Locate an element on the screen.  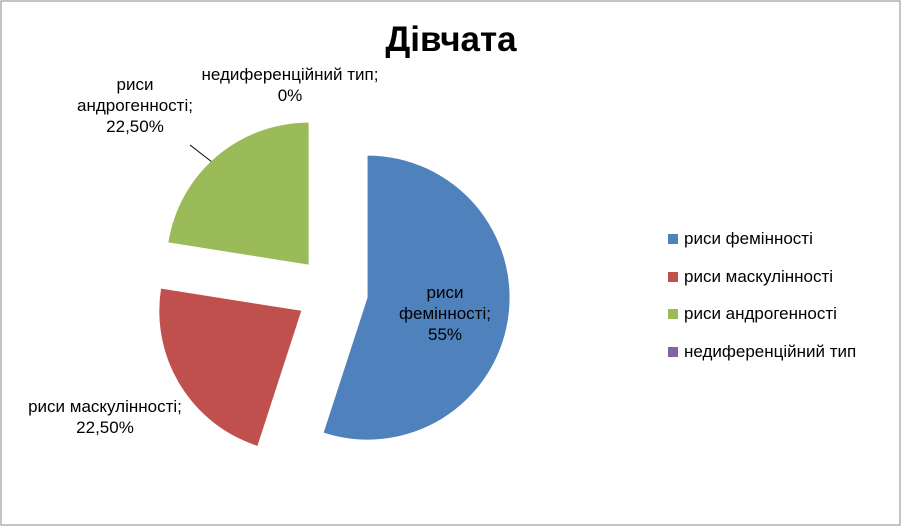
legend-label: риси фемінності is located at coordinates (748, 238).